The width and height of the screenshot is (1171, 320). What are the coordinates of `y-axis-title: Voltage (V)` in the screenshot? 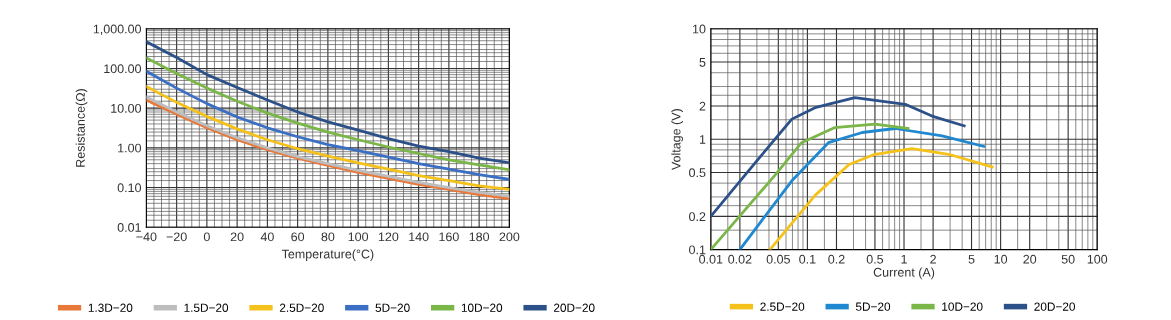 It's located at (677, 140).